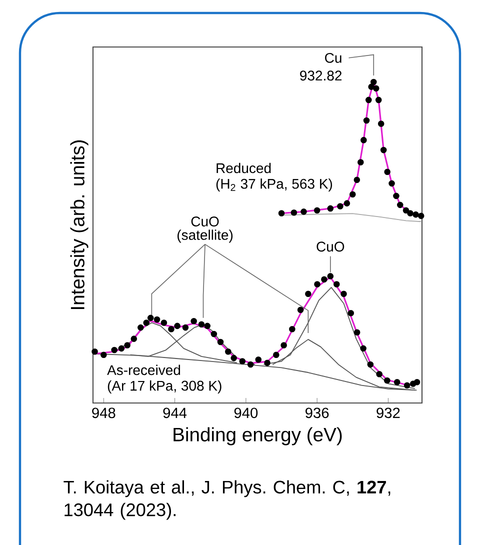 The height and width of the screenshot is (545, 479). What do you see at coordinates (258, 436) in the screenshot?
I see `x-axis-title: Binding energy (eV)` at bounding box center [258, 436].